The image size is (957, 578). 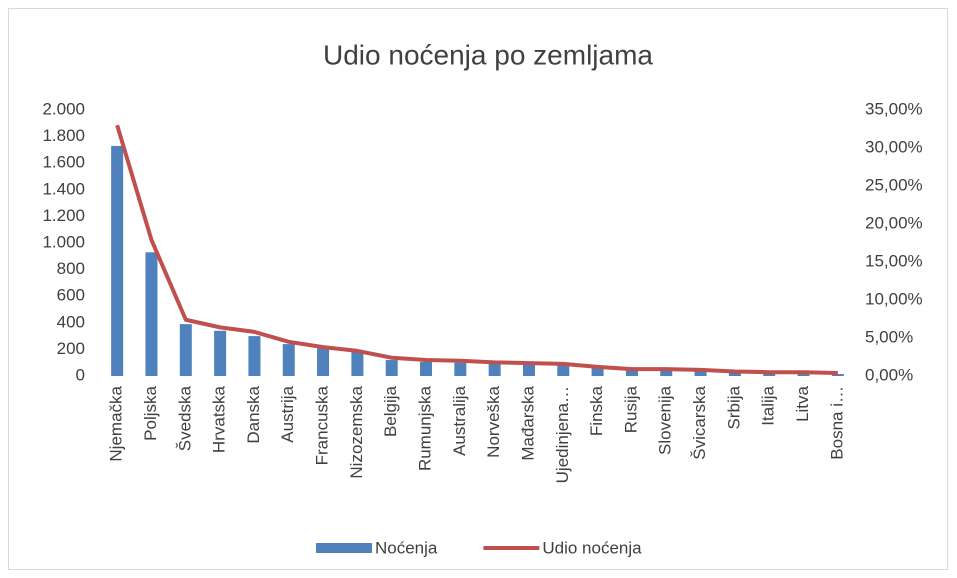 What do you see at coordinates (80, 374) in the screenshot?
I see `y-tick-label: 0` at bounding box center [80, 374].